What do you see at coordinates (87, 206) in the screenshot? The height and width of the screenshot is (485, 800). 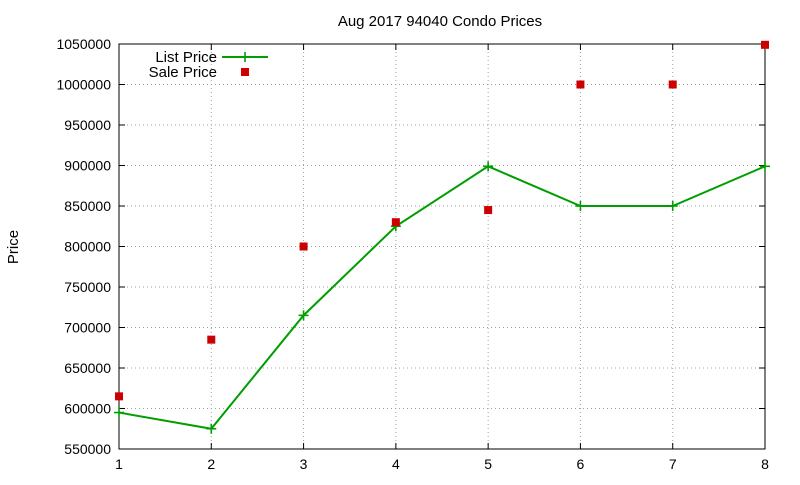 I see `y-tick-label: 850000` at bounding box center [87, 206].